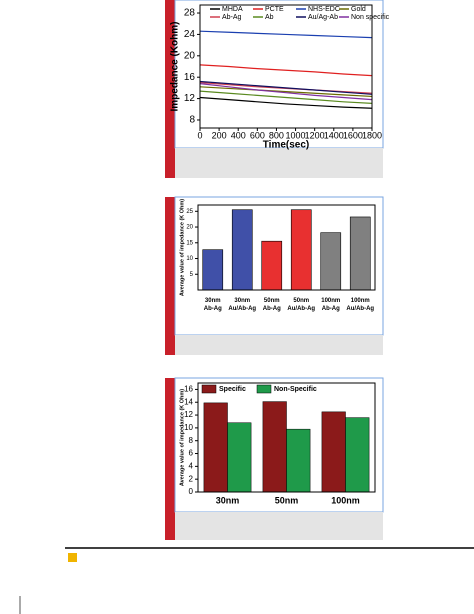  Describe the element at coordinates (199, 135) in the screenshot. I see `x-tick-label: 0` at that location.